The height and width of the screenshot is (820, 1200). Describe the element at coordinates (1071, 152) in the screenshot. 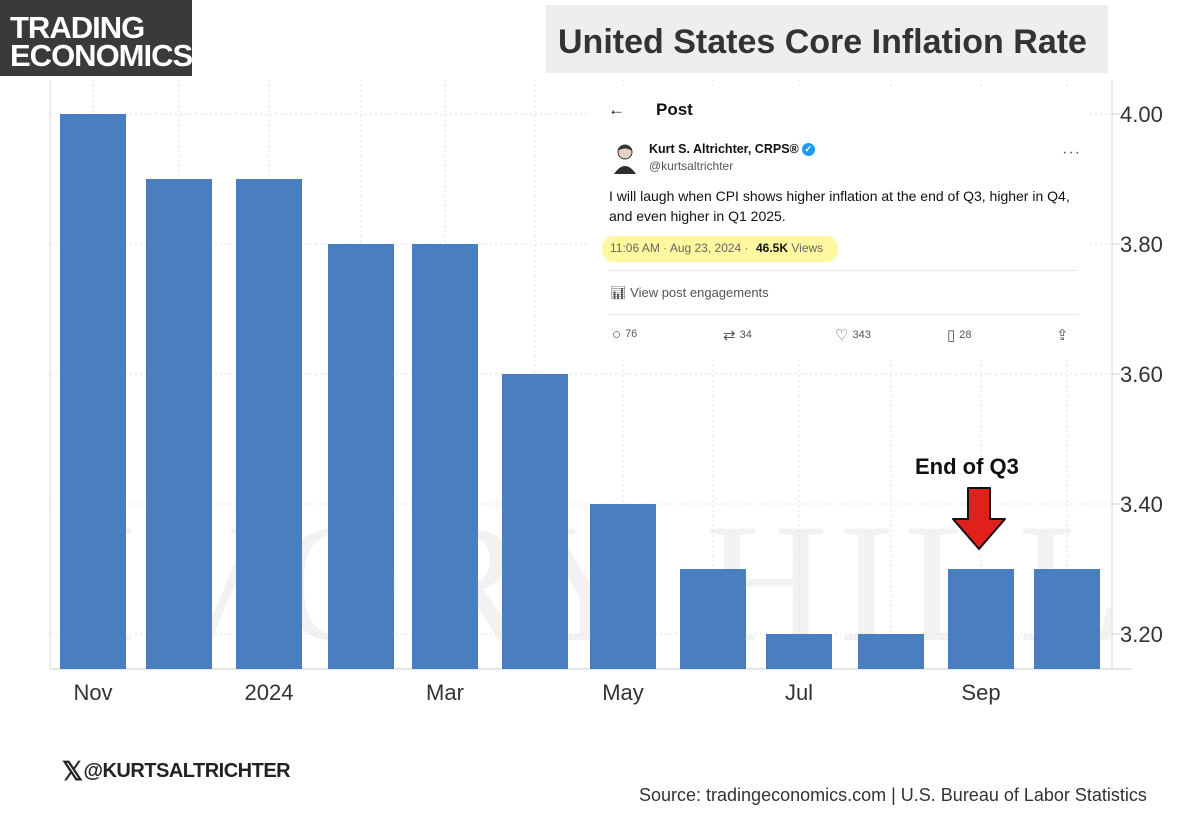

I see `more-options-icon: ···` at that location.